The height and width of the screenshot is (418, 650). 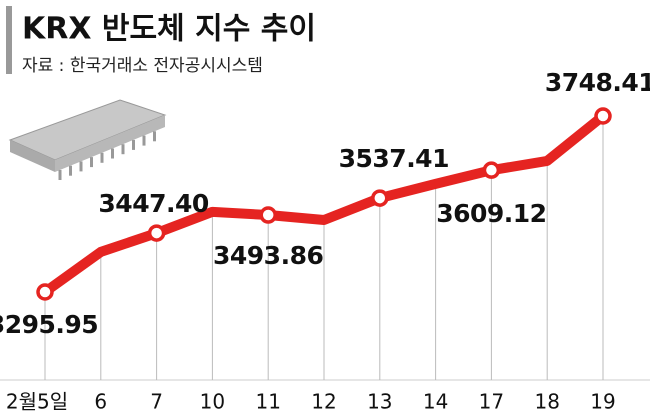 I want to click on value-label: 3537.41, so click(x=394, y=158).